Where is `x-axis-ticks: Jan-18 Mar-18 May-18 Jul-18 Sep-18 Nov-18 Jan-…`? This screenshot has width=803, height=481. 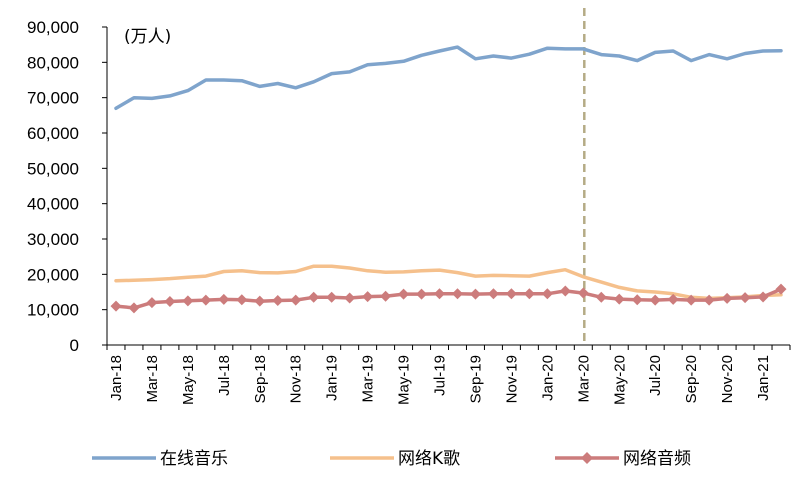 x-axis-ticks: Jan-18 Mar-18 May-18 Jul-18 Sep-18 Nov-18 Jan-… is located at coordinates (448, 375).